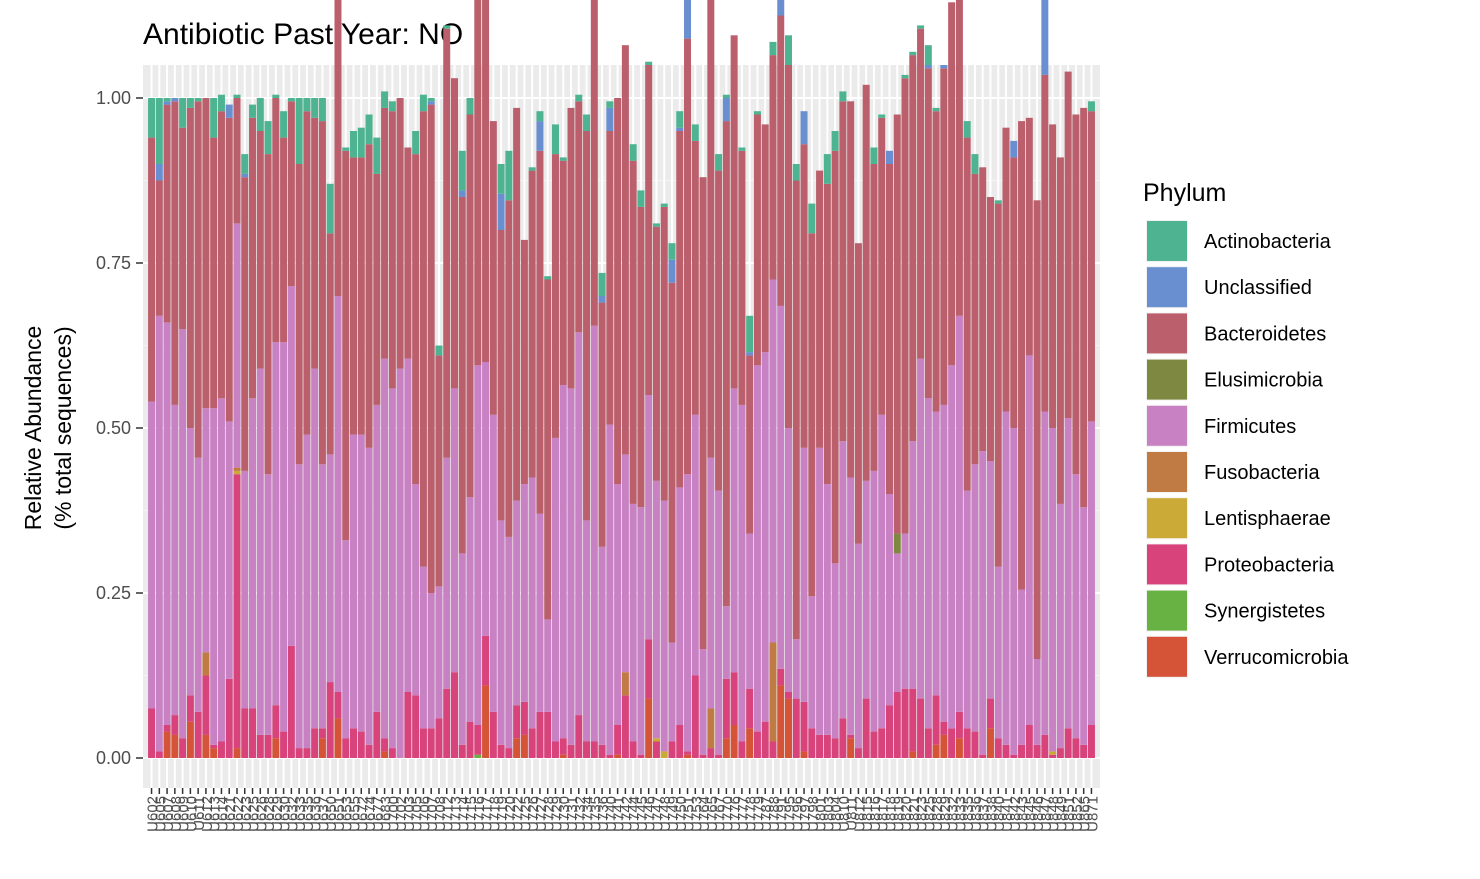  What do you see at coordinates (828, 814) in the screenshot?
I see `x-tick-label: U803` at bounding box center [828, 814].